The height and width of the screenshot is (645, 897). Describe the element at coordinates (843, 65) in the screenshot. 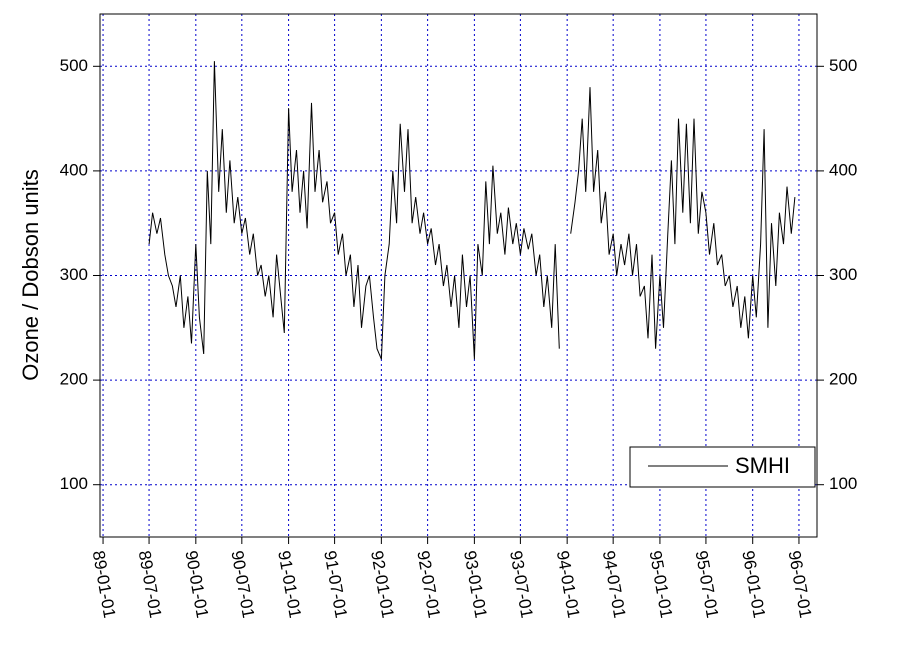

I see `y2-tick-label: 500` at that location.